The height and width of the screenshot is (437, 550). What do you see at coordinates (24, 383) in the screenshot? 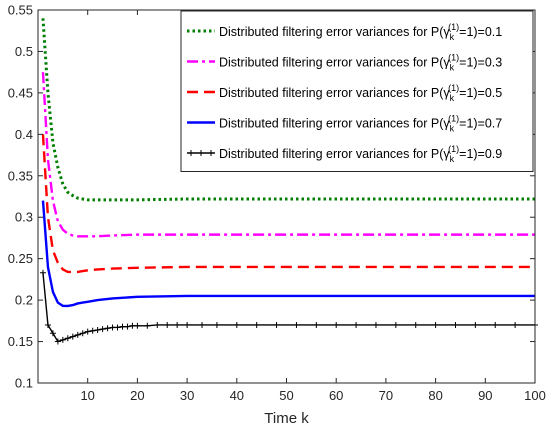
I see `y-tick-label: 0.1` at bounding box center [24, 383].